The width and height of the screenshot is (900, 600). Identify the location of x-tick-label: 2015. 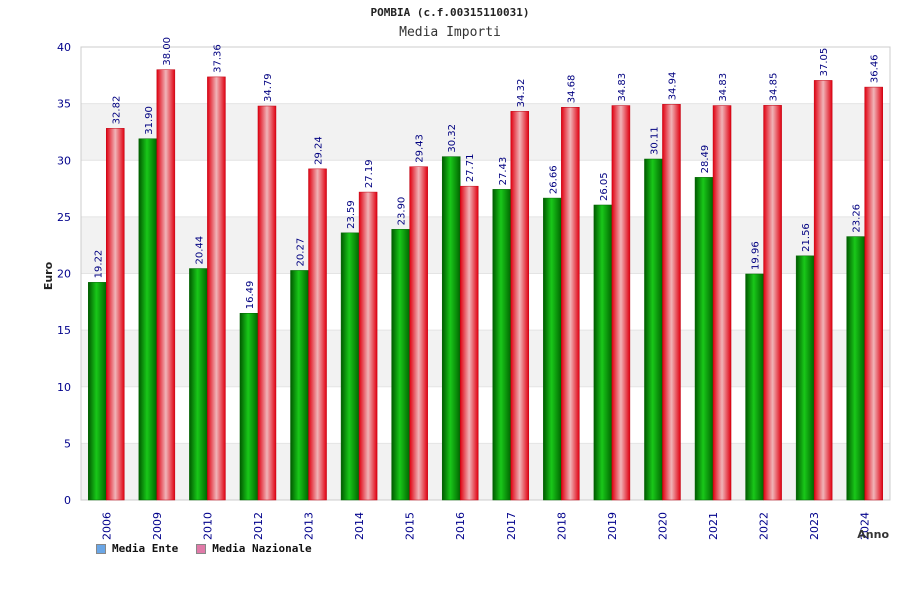
(410, 526).